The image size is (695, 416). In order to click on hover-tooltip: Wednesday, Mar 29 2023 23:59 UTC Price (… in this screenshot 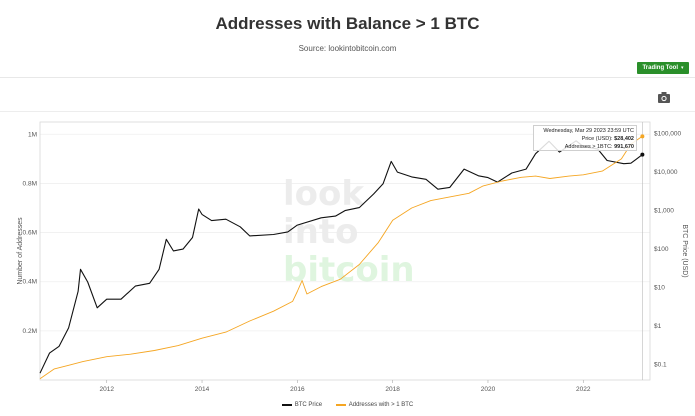, I will do `click(585, 138)`.